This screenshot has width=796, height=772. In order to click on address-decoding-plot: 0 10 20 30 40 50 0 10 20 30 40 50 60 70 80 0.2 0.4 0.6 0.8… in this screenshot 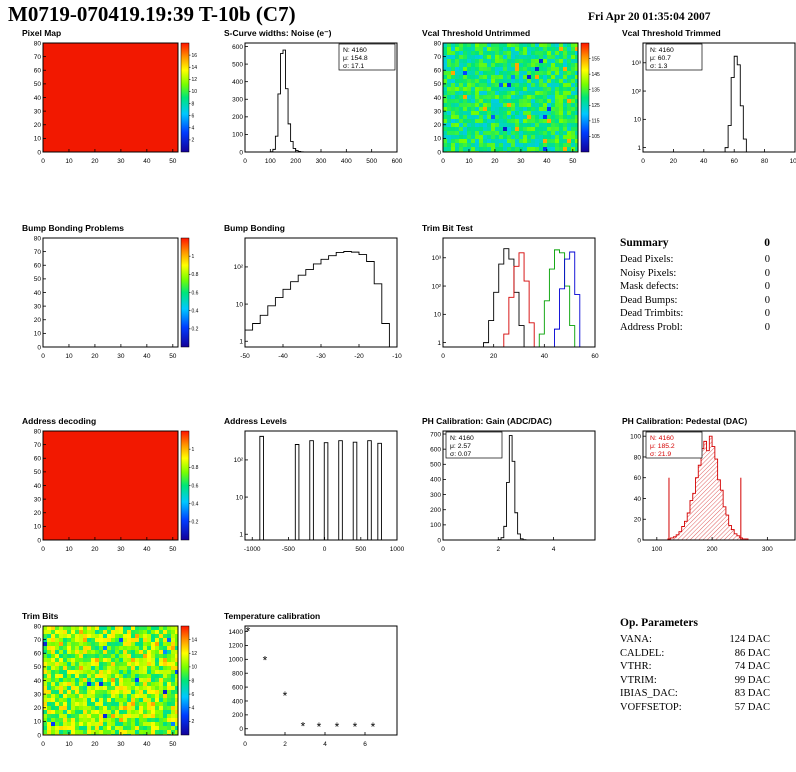, I will do `click(116, 490)`.